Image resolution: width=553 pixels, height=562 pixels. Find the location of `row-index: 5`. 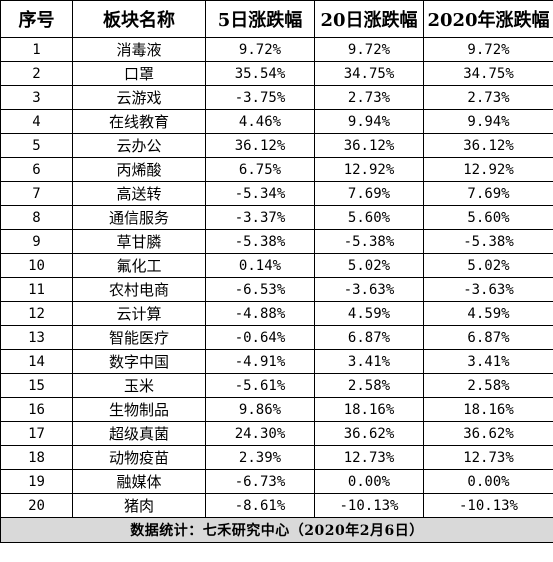

row-index: 5 is located at coordinates (36, 145).